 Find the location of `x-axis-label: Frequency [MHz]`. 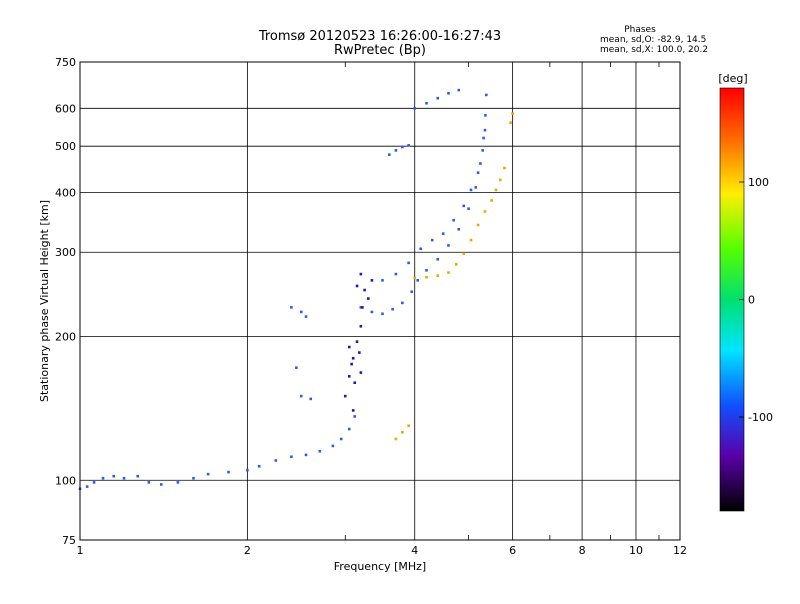

x-axis-label: Frequency [MHz] is located at coordinates (380, 566).